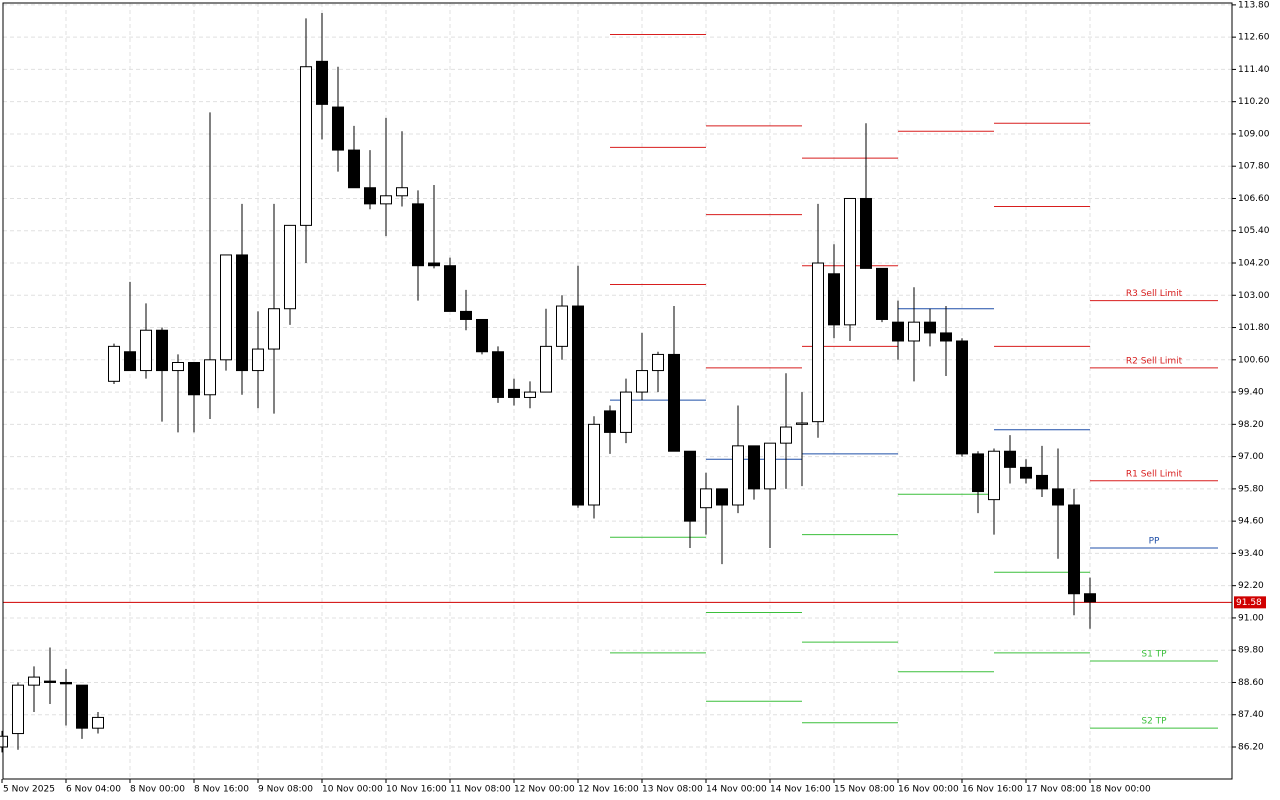  I want to click on x-tick-label: 5 Nov 2025, so click(29, 790).